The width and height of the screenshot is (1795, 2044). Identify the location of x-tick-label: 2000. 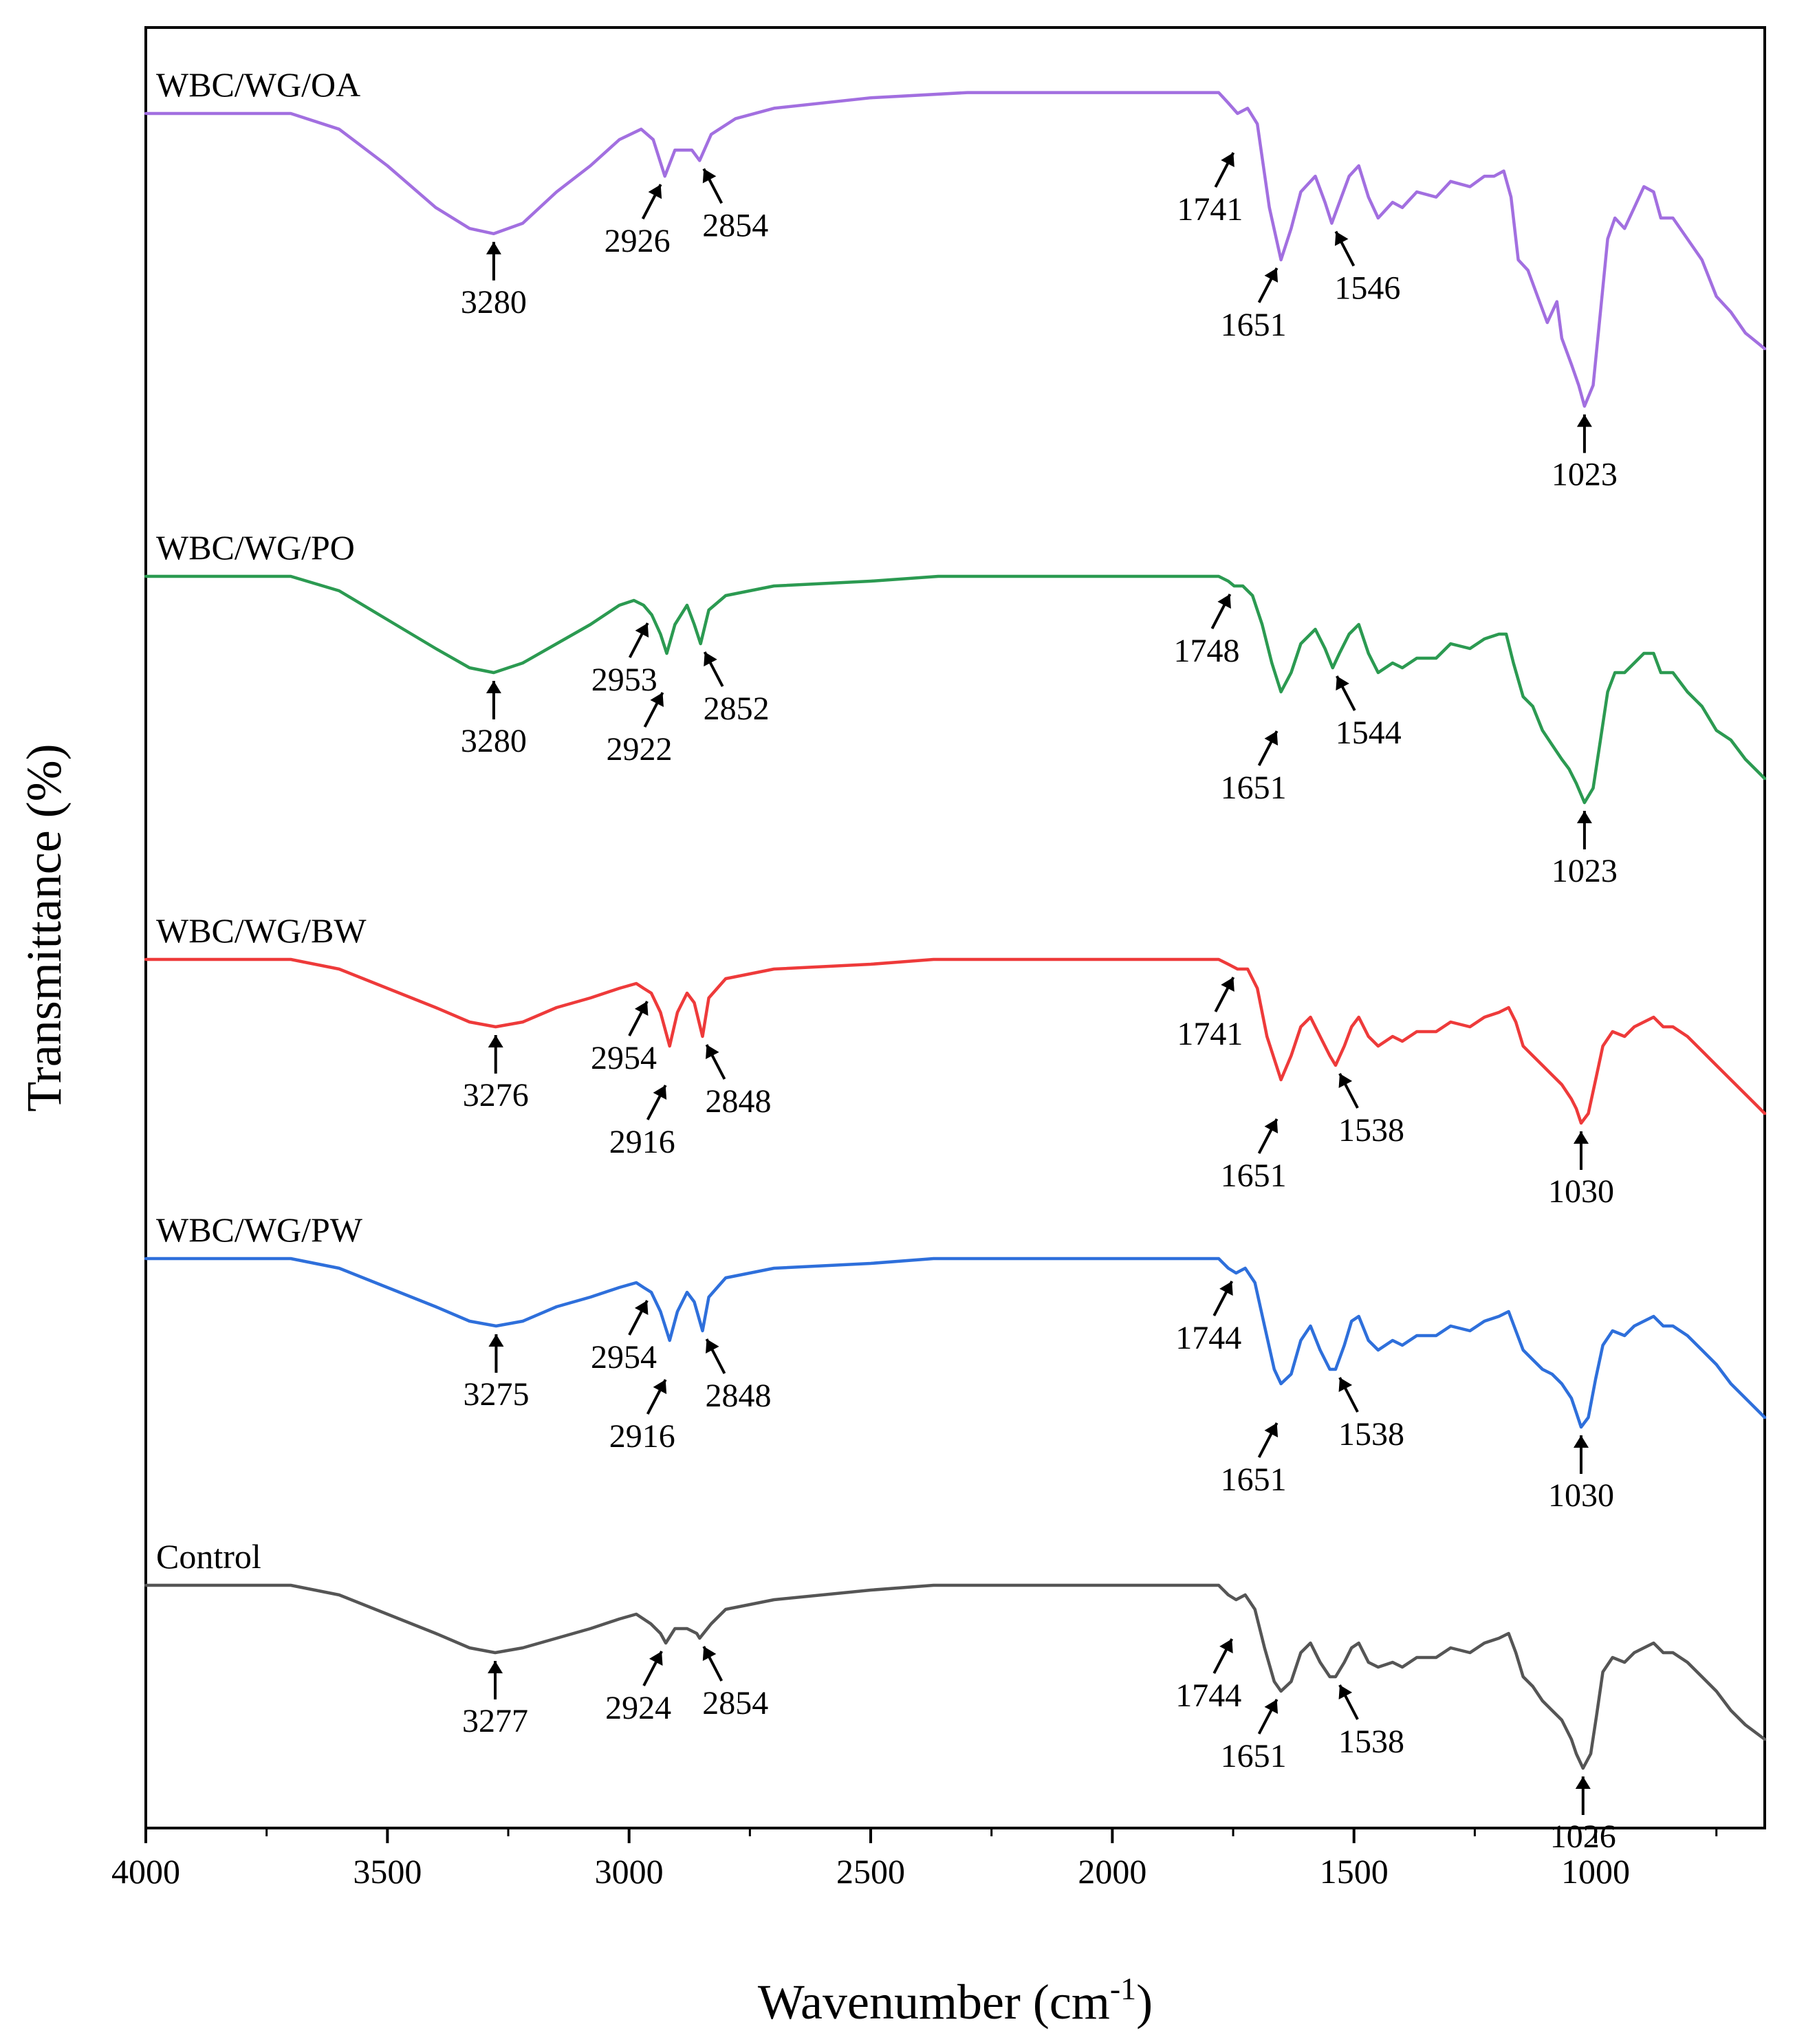
(1112, 1871).